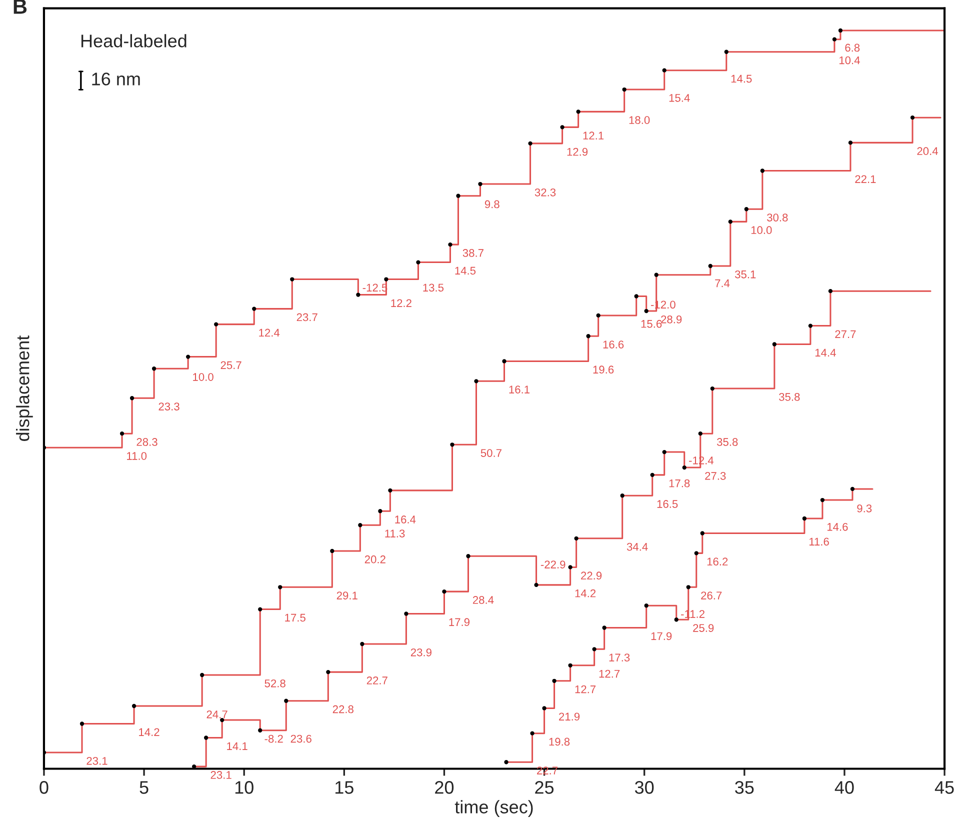 Image resolution: width=956 pixels, height=832 pixels. I want to click on annotation: 25.9, so click(703, 628).